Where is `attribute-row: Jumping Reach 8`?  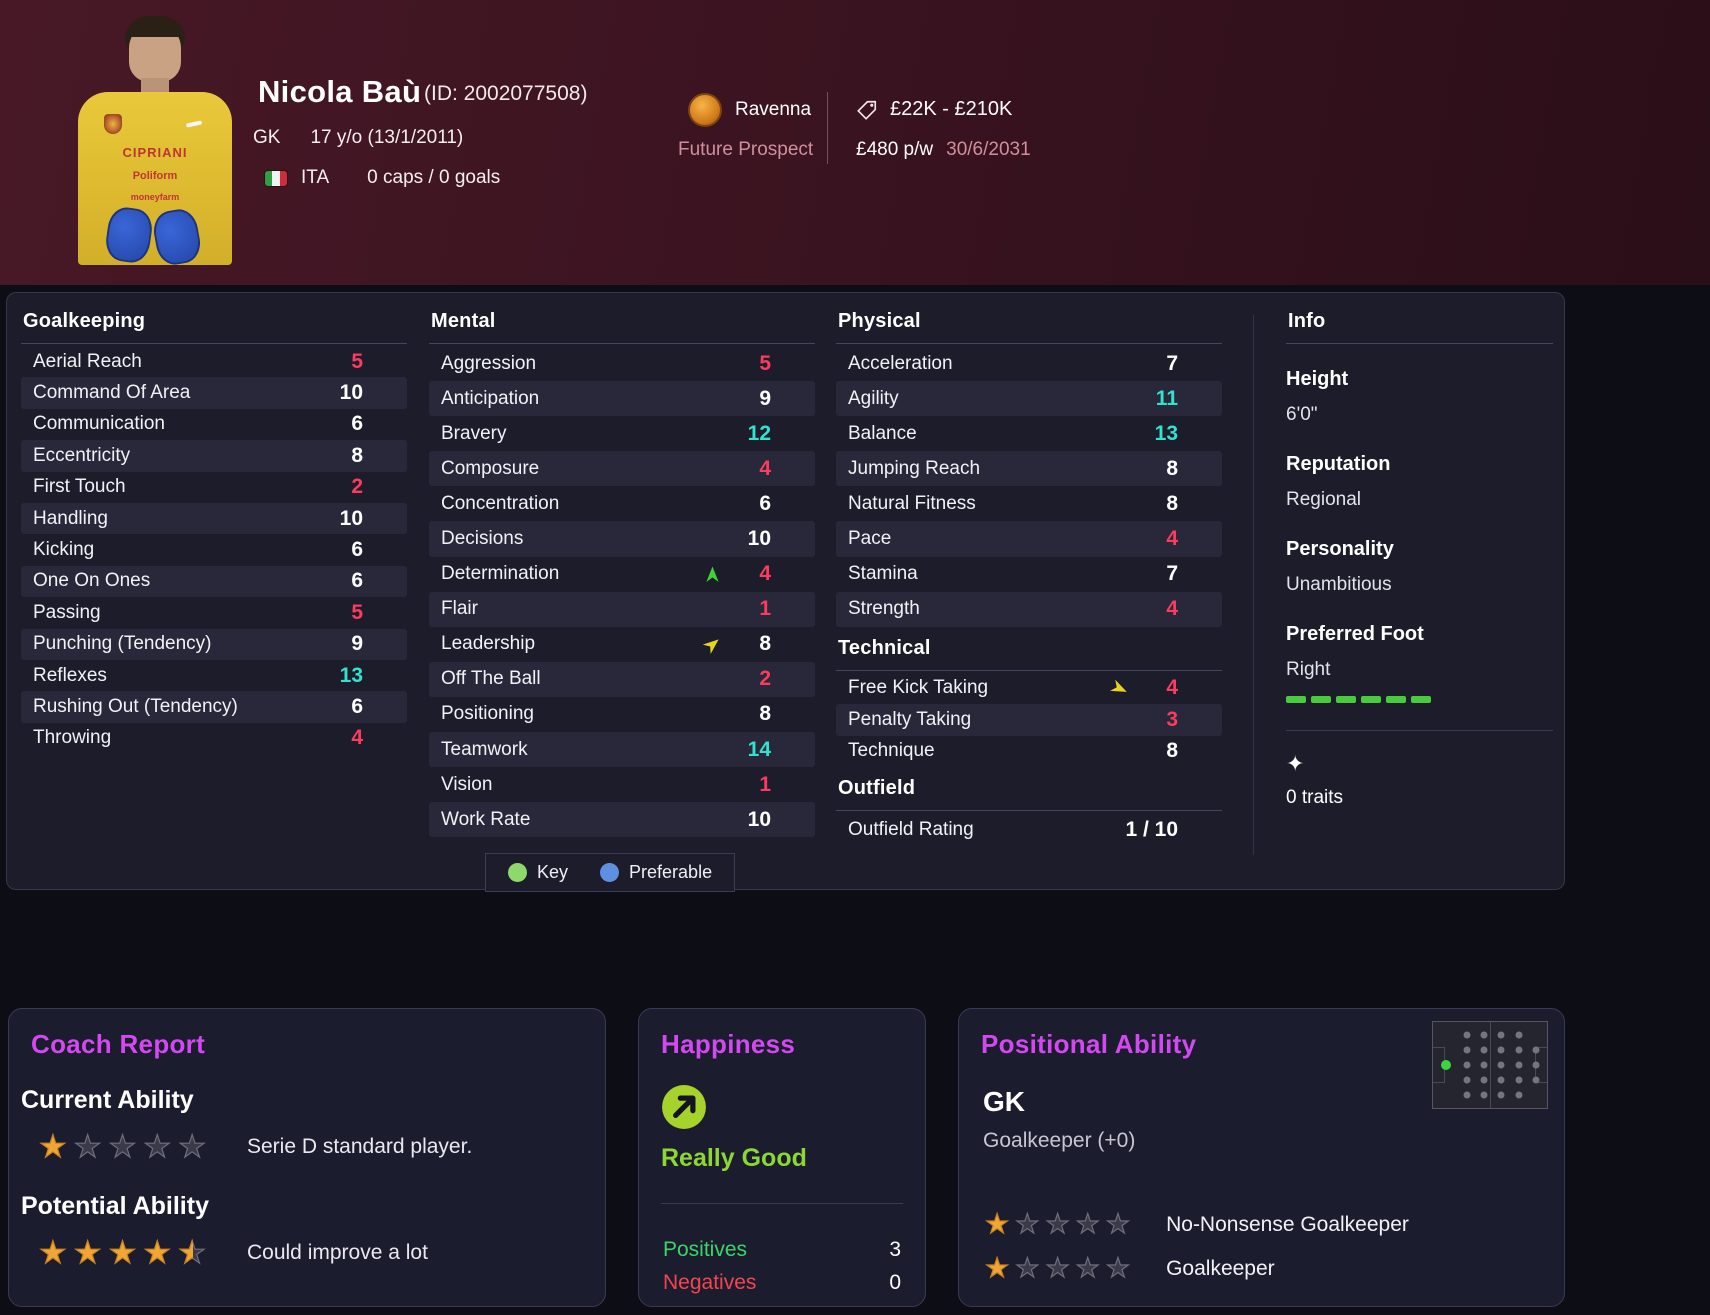 attribute-row: Jumping Reach 8 is located at coordinates (1029, 469).